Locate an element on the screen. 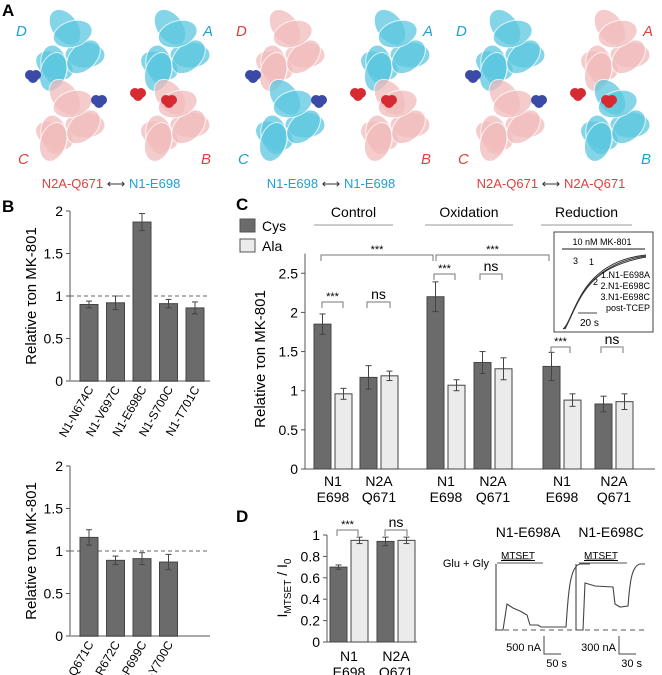 This screenshot has height=675, width=662. x-tick-label: N2A is located at coordinates (614, 481).